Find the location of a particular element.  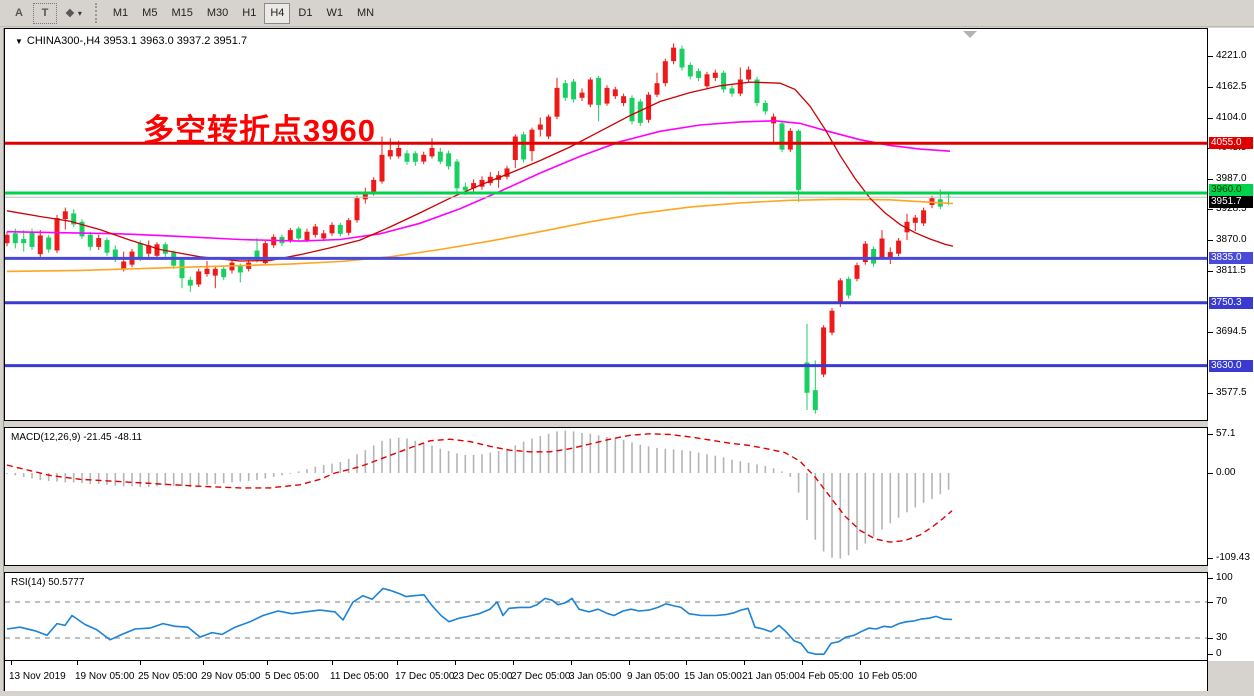

macd-tick-label: -109.43 is located at coordinates (1233, 557).